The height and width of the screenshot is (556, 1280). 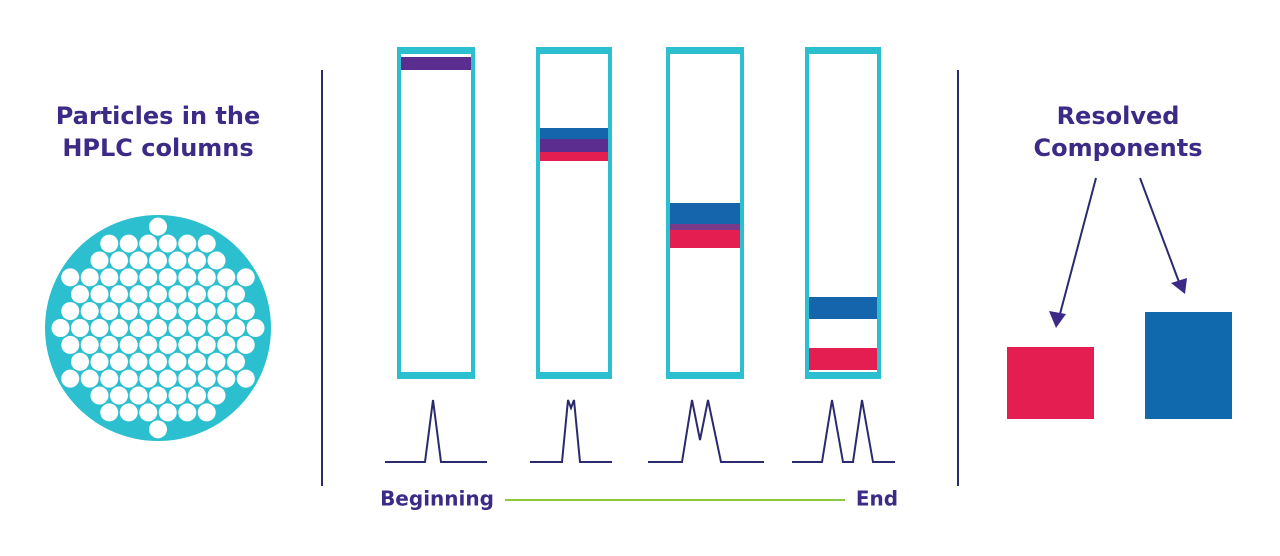 What do you see at coordinates (1078, 246) in the screenshot?
I see `arrow` at bounding box center [1078, 246].